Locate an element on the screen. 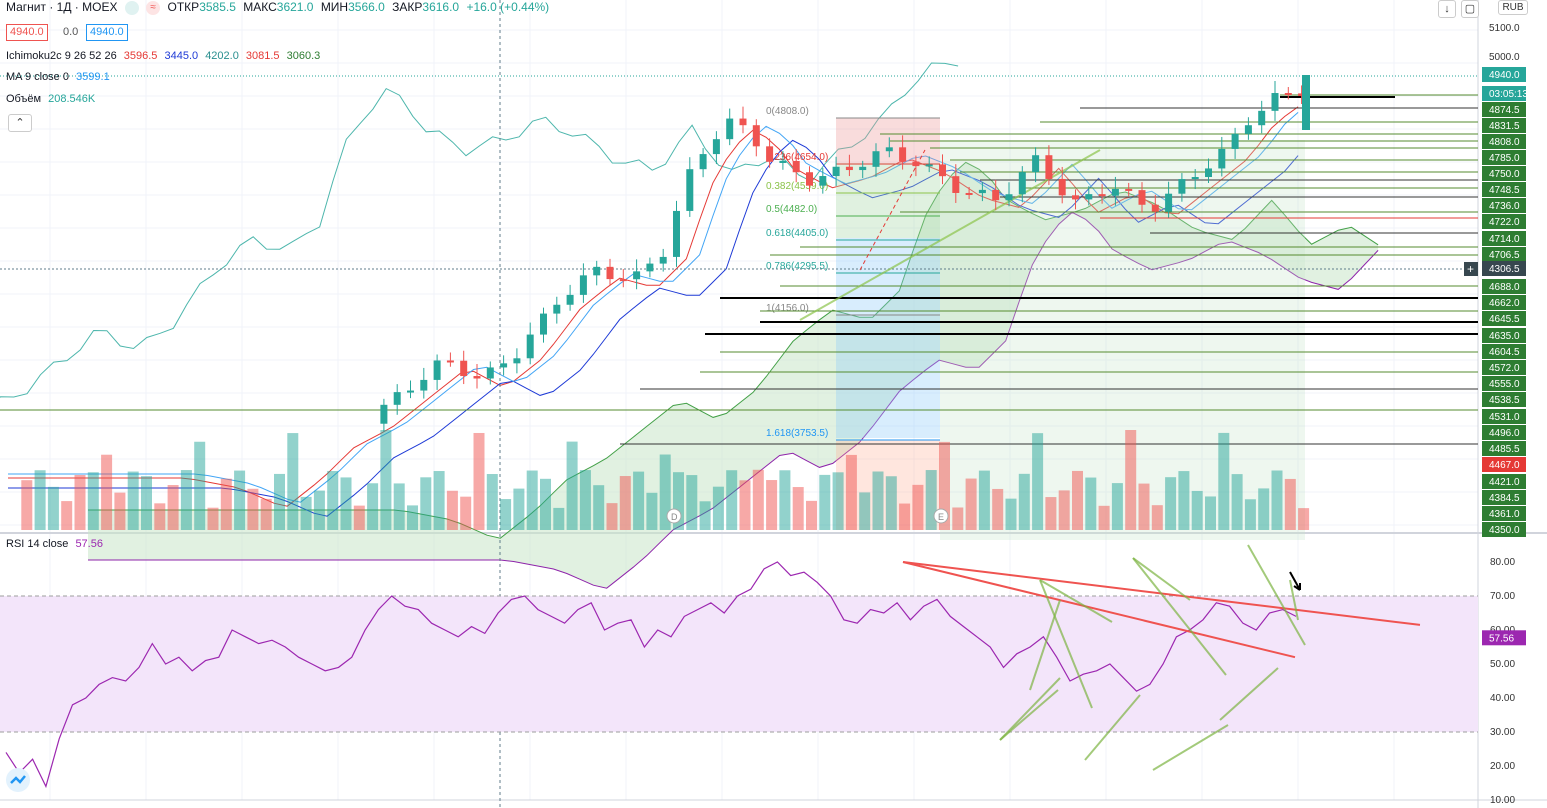 This screenshot has width=1547, height=808. chevron-up-icon: ⌃ is located at coordinates (20, 123).